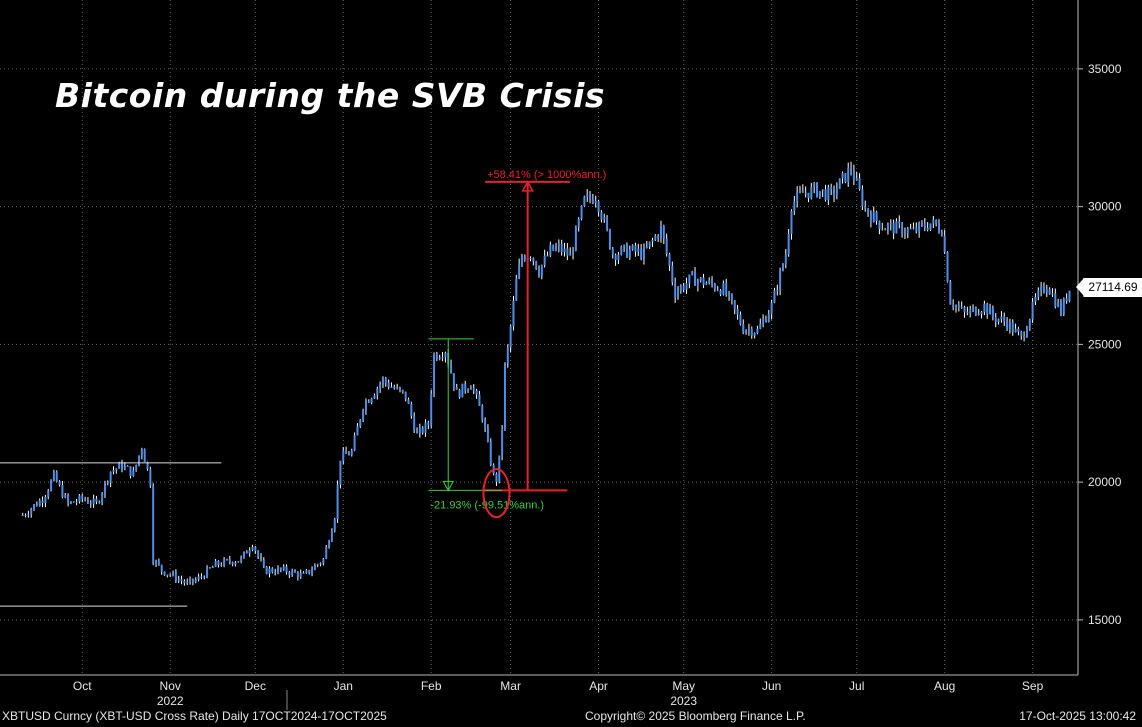 The height and width of the screenshot is (727, 1142). Describe the element at coordinates (527, 186) in the screenshot. I see `up-arrow-head` at that location.